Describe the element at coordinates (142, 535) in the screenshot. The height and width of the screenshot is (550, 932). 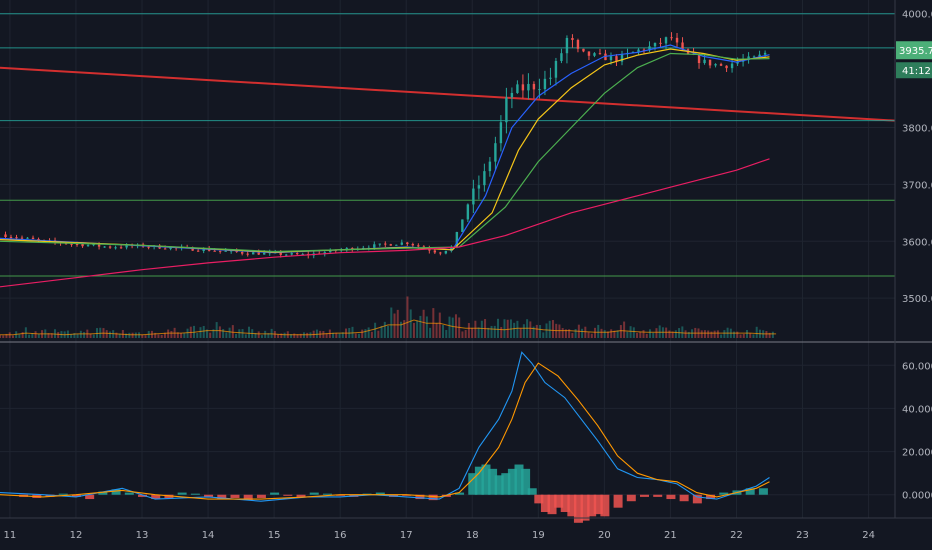
I see `x-tick-label: 13` at that location.